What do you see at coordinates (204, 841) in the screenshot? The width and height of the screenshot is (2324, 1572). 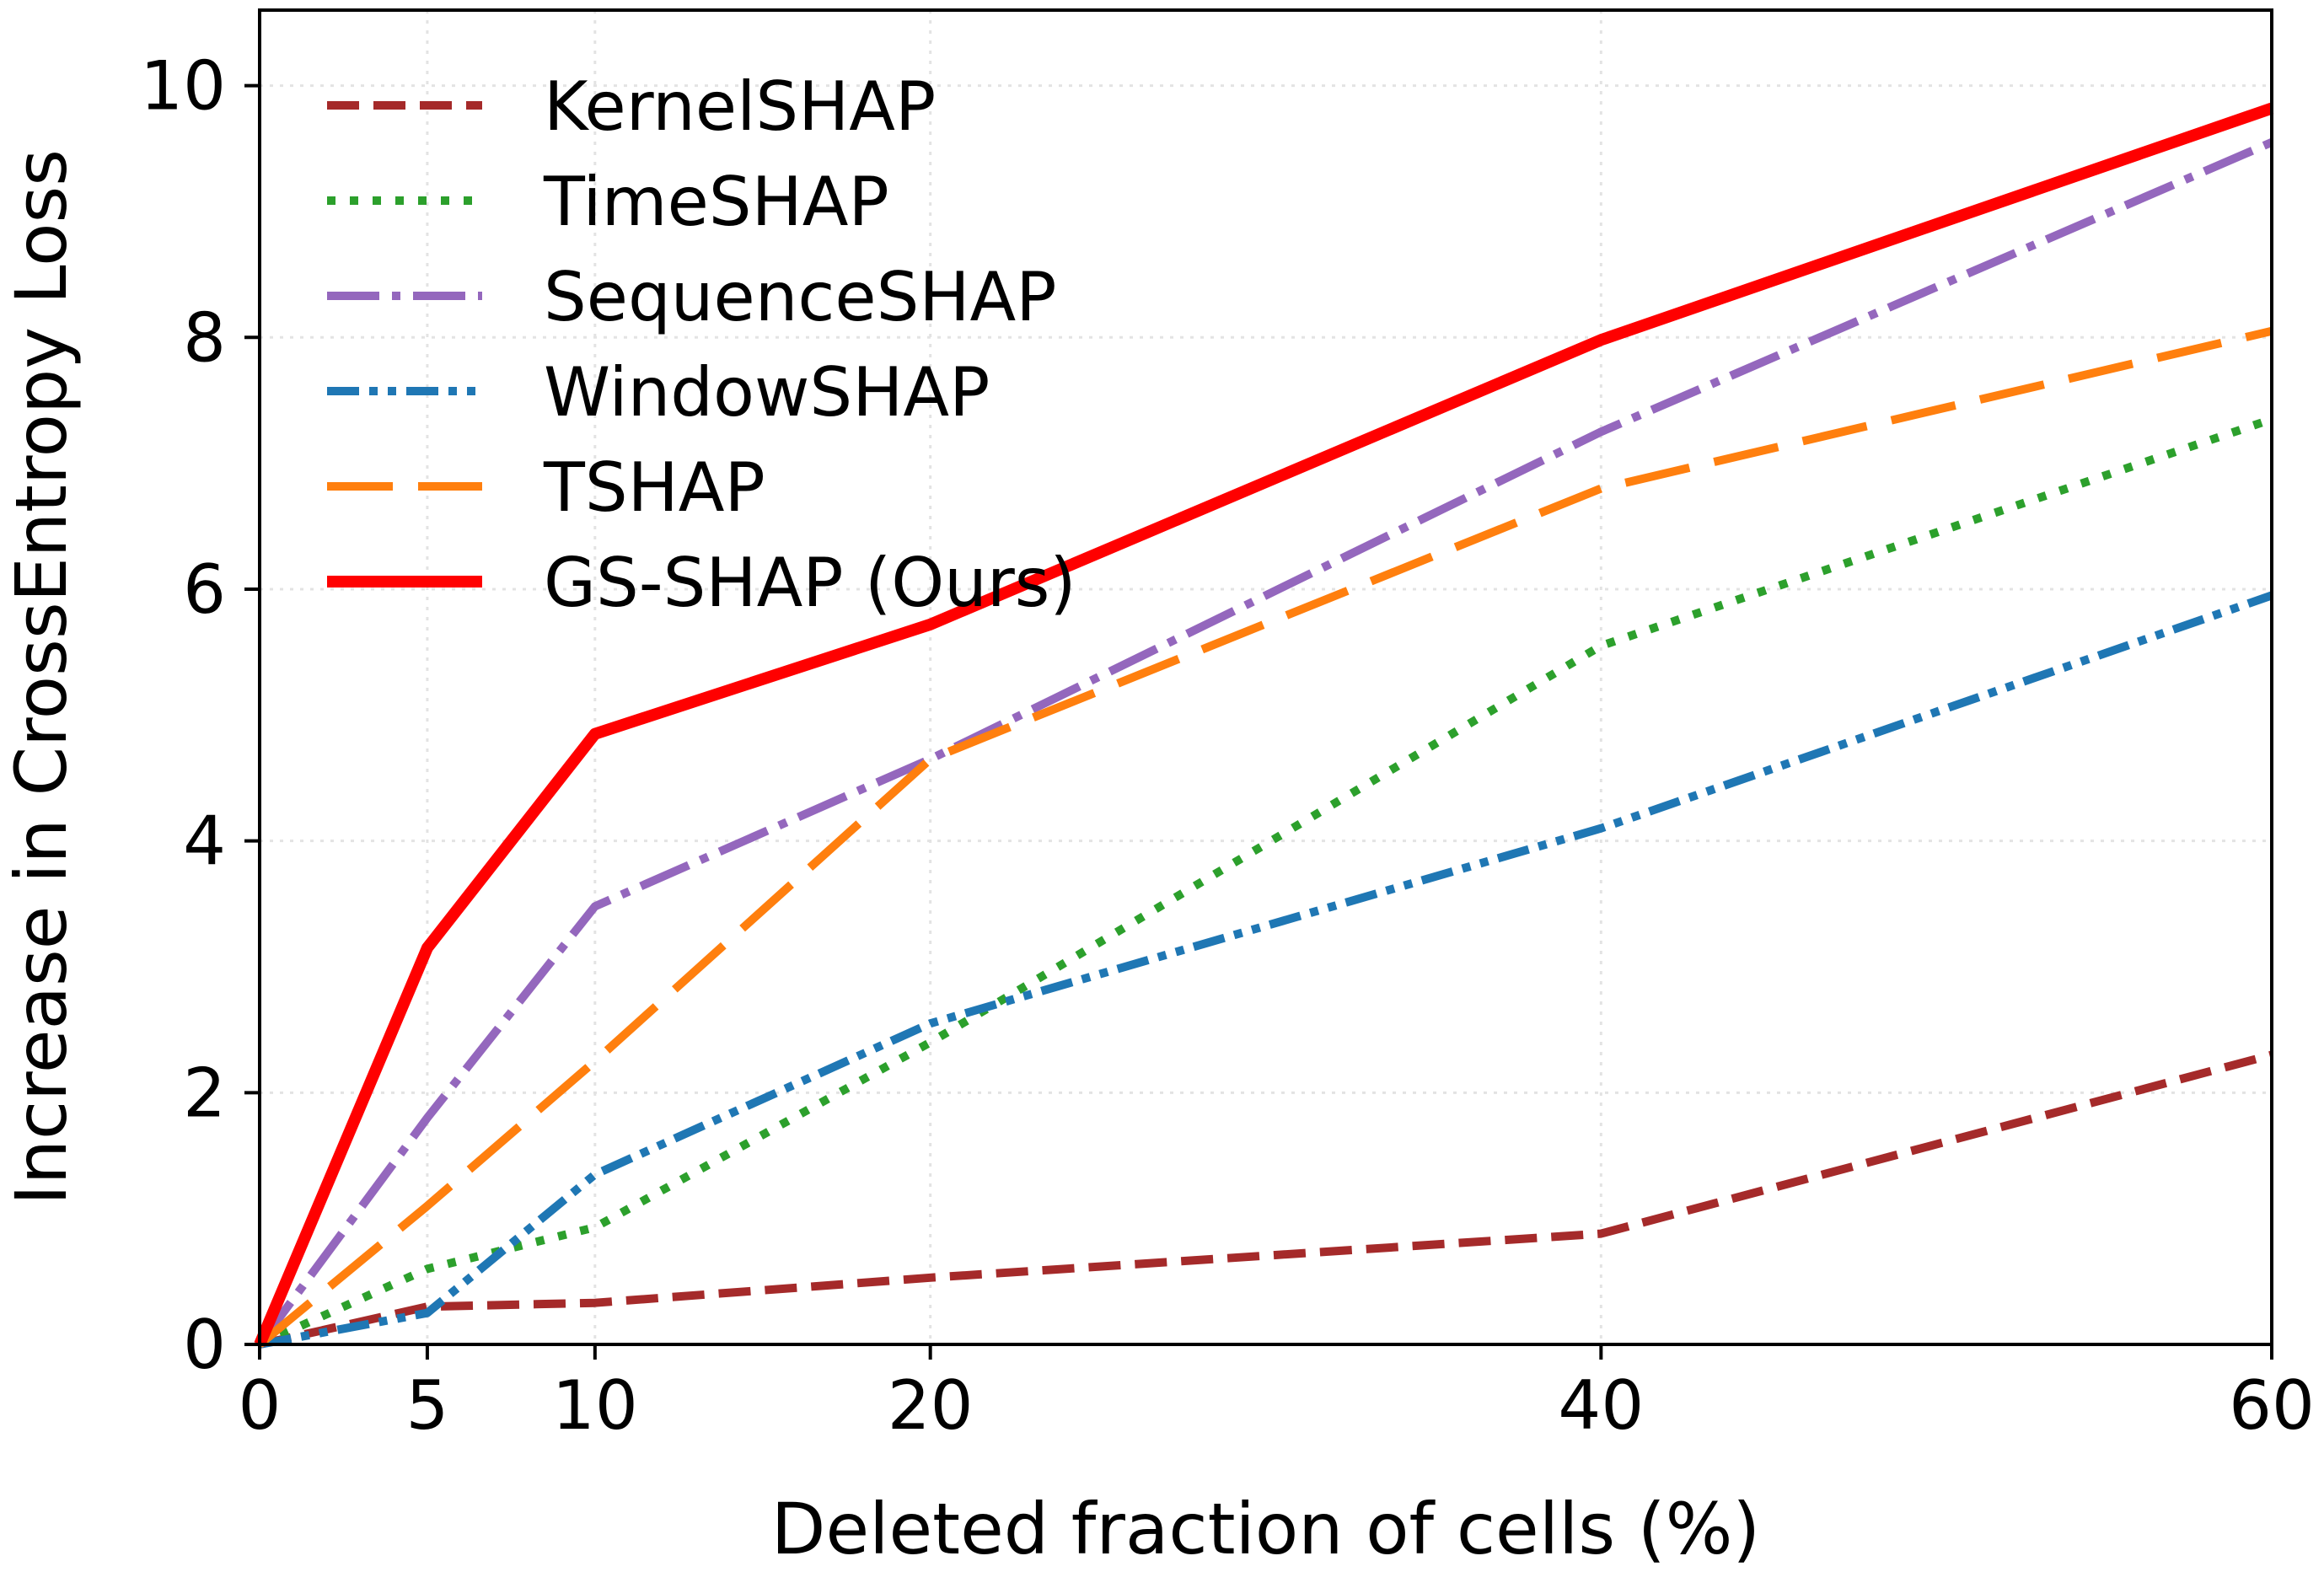 I see `y-tick-label: 4` at bounding box center [204, 841].